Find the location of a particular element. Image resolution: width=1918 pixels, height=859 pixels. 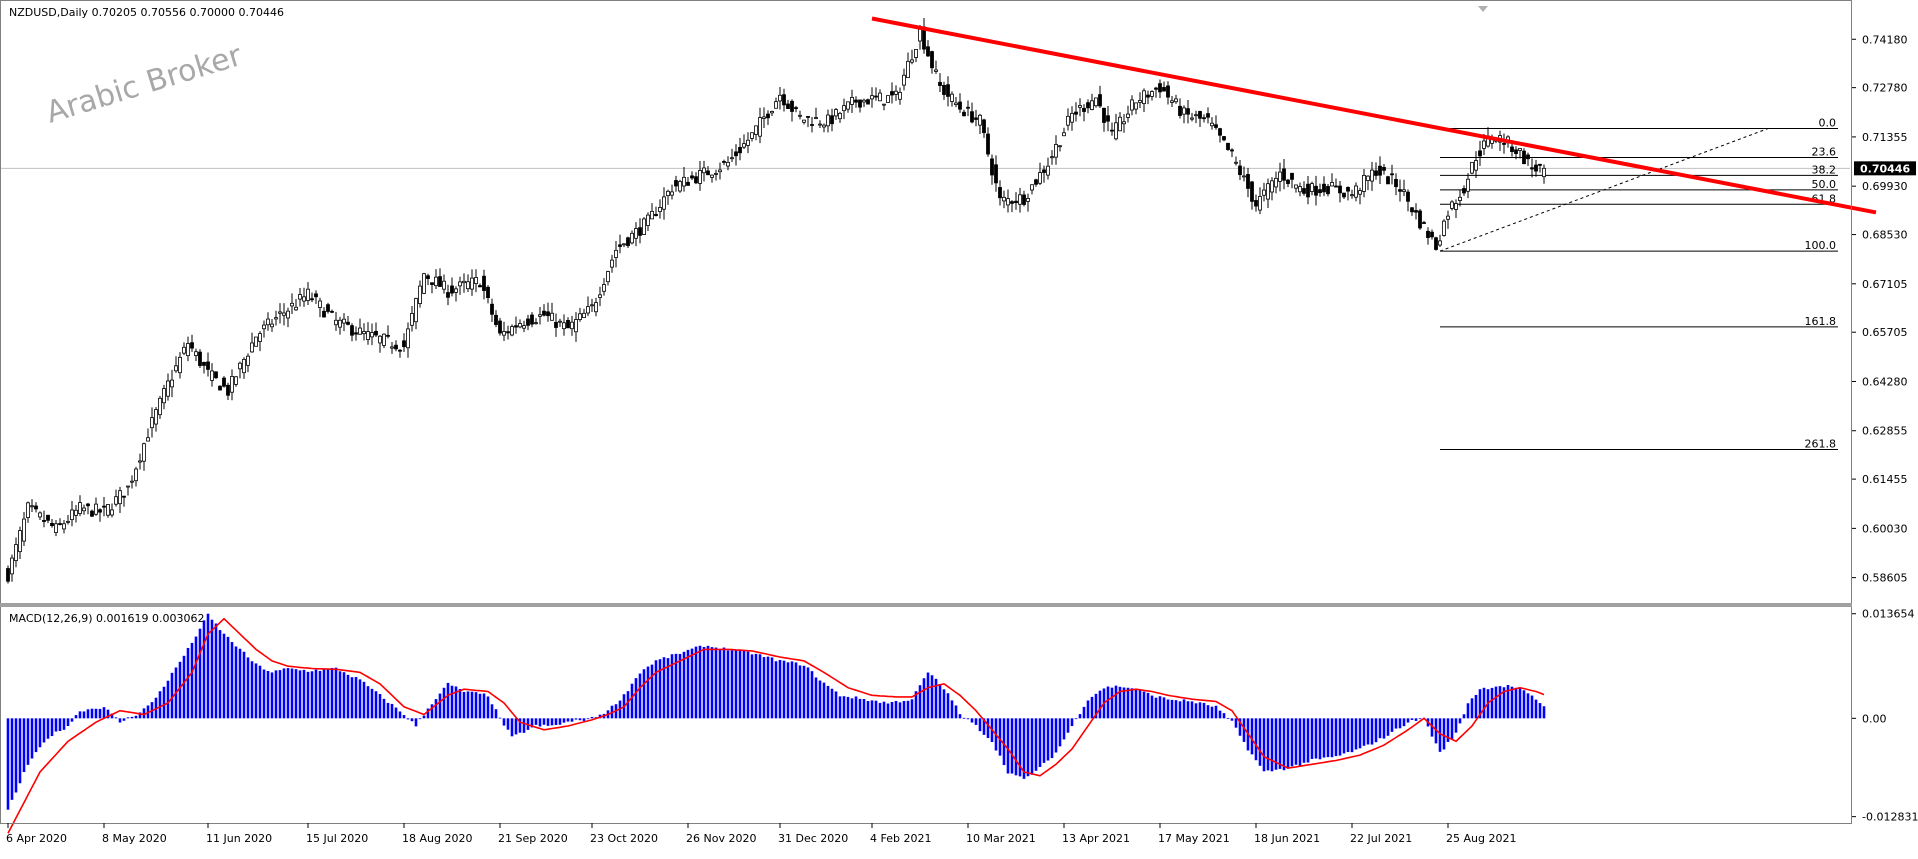

macd-axis-label: 0.00 is located at coordinates (1874, 718).